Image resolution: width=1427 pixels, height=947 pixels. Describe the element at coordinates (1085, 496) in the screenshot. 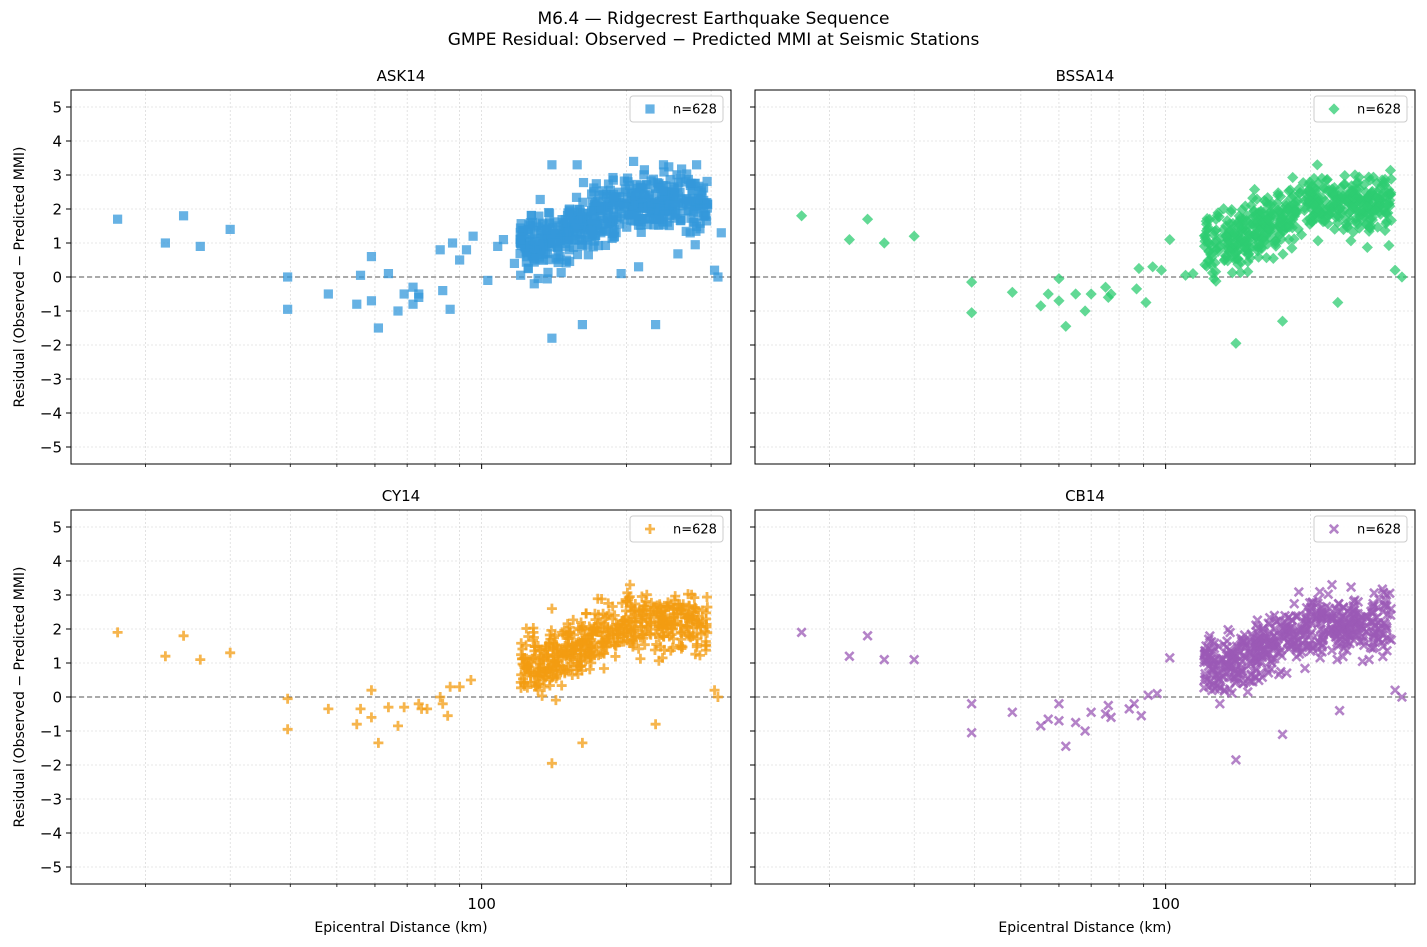

I see `subplot-title: CB14` at that location.